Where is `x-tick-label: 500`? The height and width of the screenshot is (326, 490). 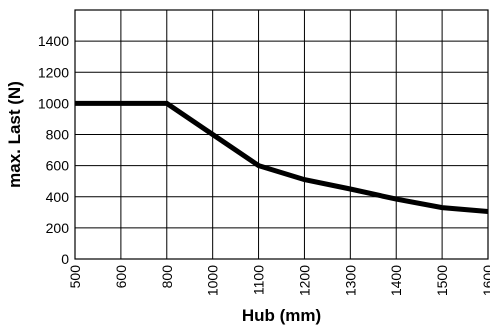 x-tick-label: 500 is located at coordinates (75, 277).